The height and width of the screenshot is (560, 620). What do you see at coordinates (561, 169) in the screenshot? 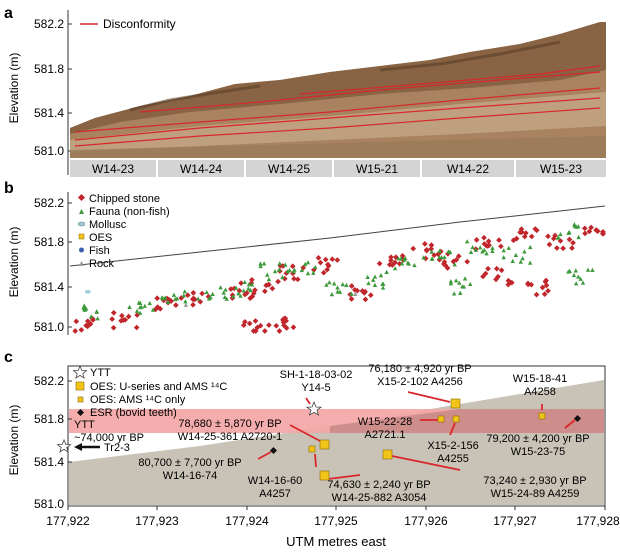
I see `section-label: W15-23` at bounding box center [561, 169].